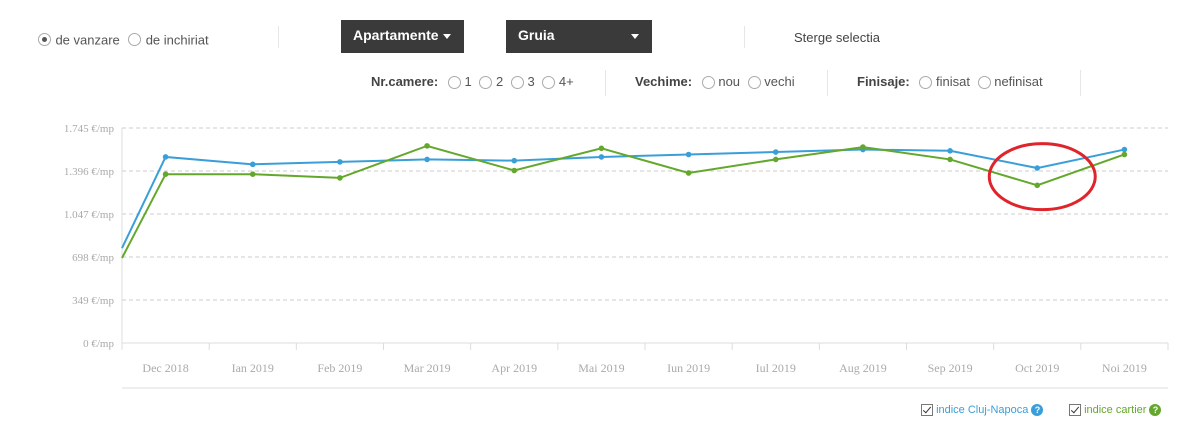 This screenshot has height=433, width=1203. What do you see at coordinates (468, 81) in the screenshot?
I see `rooms-option-label: 1` at bounding box center [468, 81].